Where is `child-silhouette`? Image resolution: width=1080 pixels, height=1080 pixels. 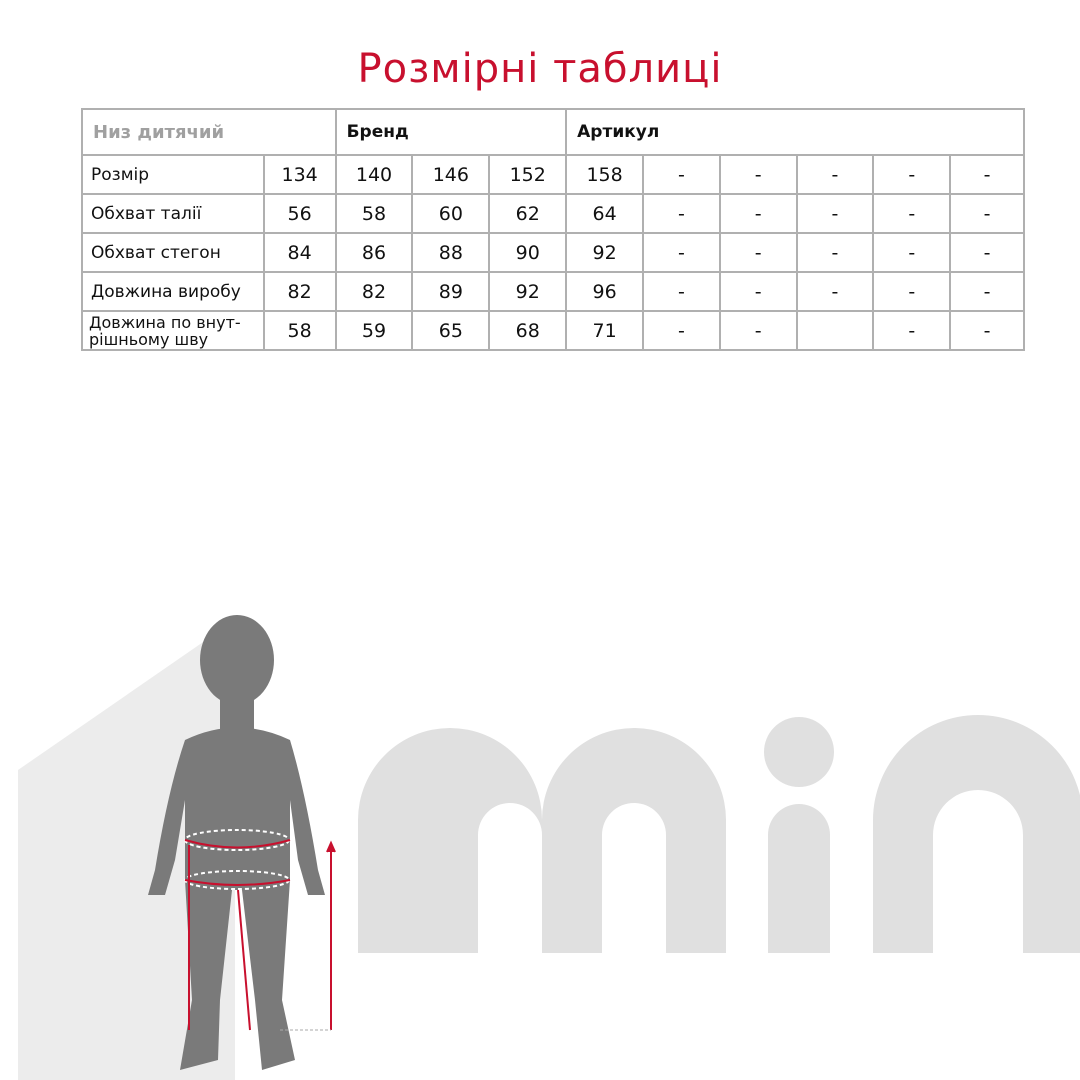
child-silhouette is located at coordinates (236, 842).